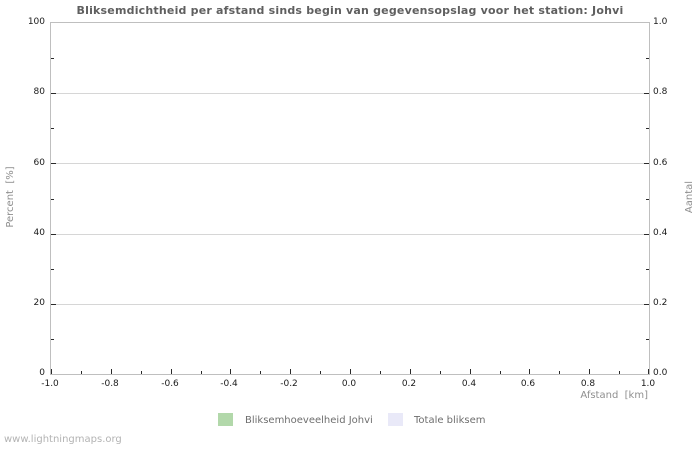 The image size is (700, 450). Describe the element at coordinates (229, 384) in the screenshot. I see `x-tick-label: -0.4` at that location.